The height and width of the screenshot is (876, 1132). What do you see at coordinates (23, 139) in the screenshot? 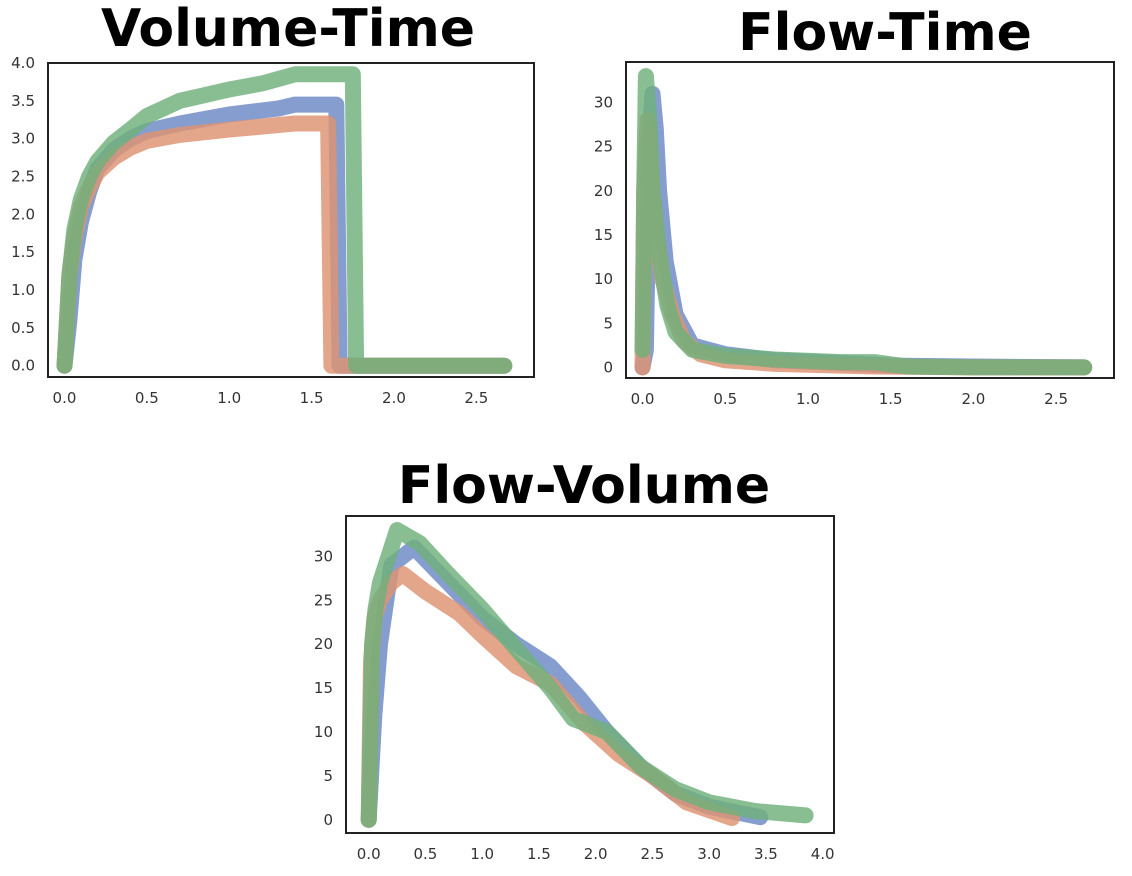
I see `y-tick-label: 3.0` at bounding box center [23, 139].